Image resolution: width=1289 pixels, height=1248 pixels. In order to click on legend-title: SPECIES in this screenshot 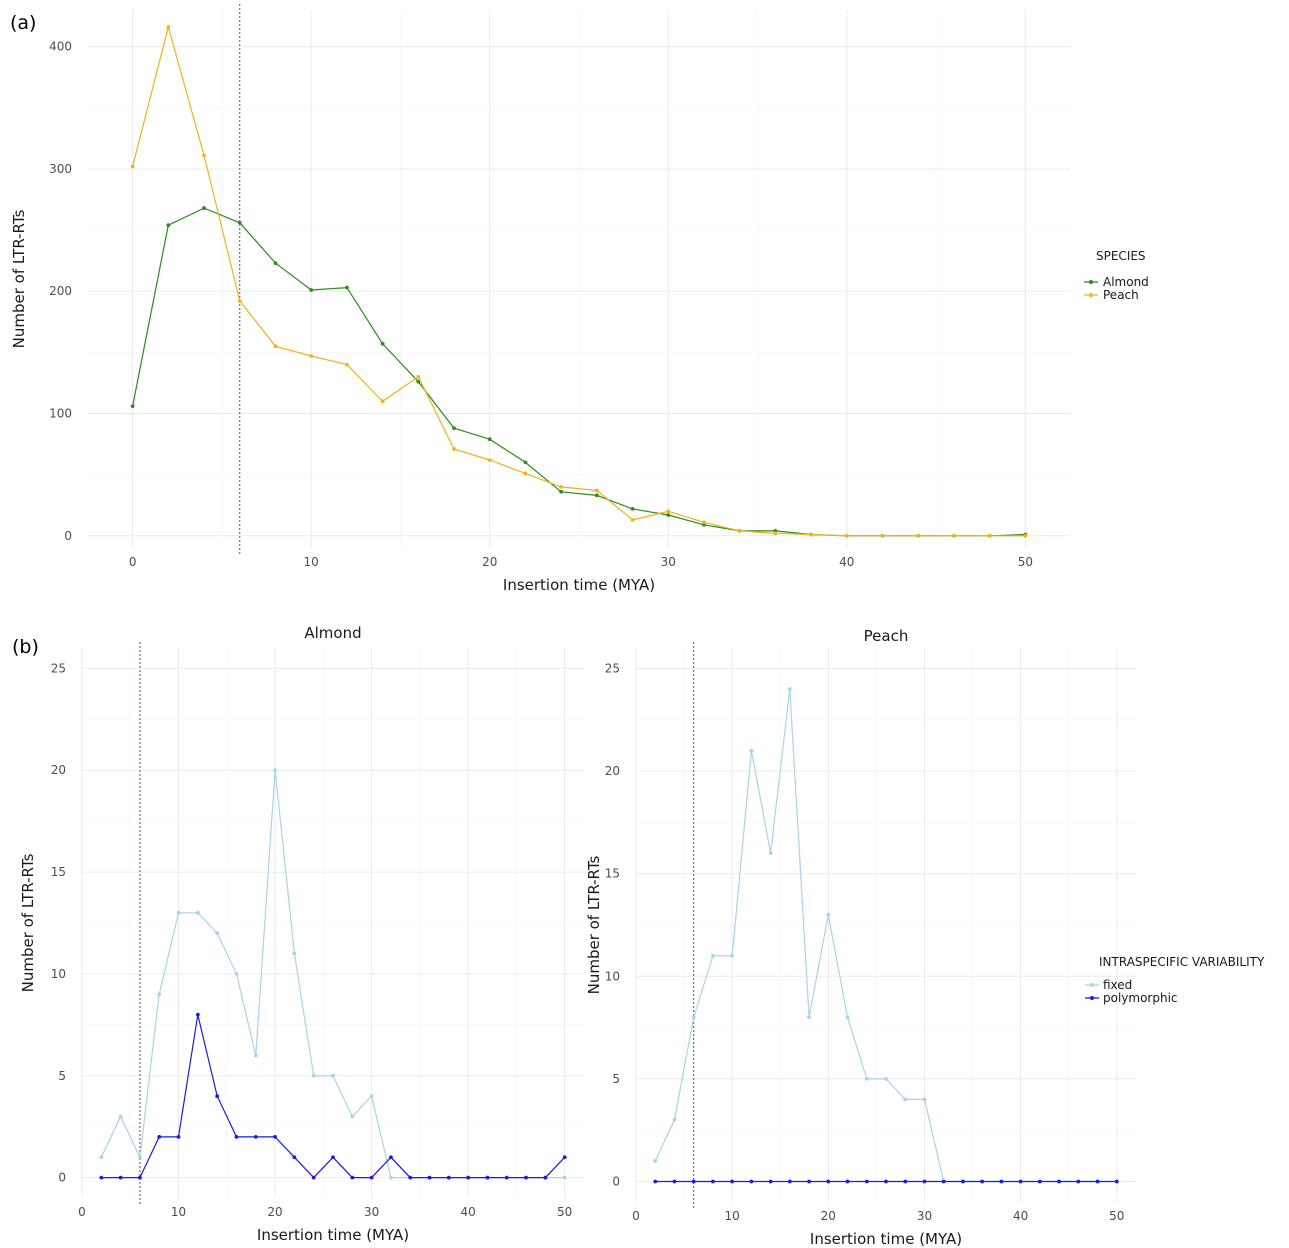, I will do `click(1121, 256)`.